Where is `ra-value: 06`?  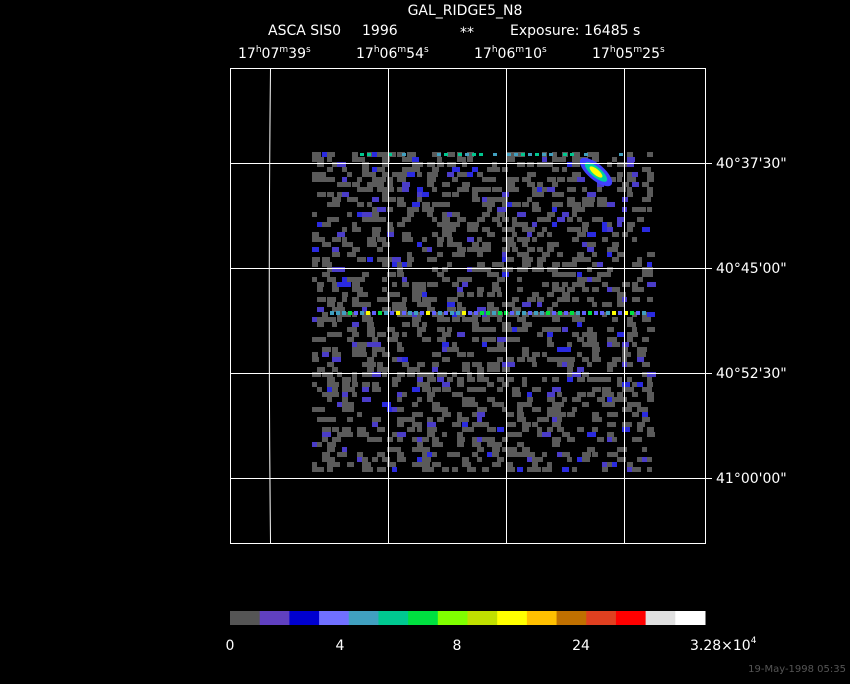
ra-value: 06 is located at coordinates (507, 54).